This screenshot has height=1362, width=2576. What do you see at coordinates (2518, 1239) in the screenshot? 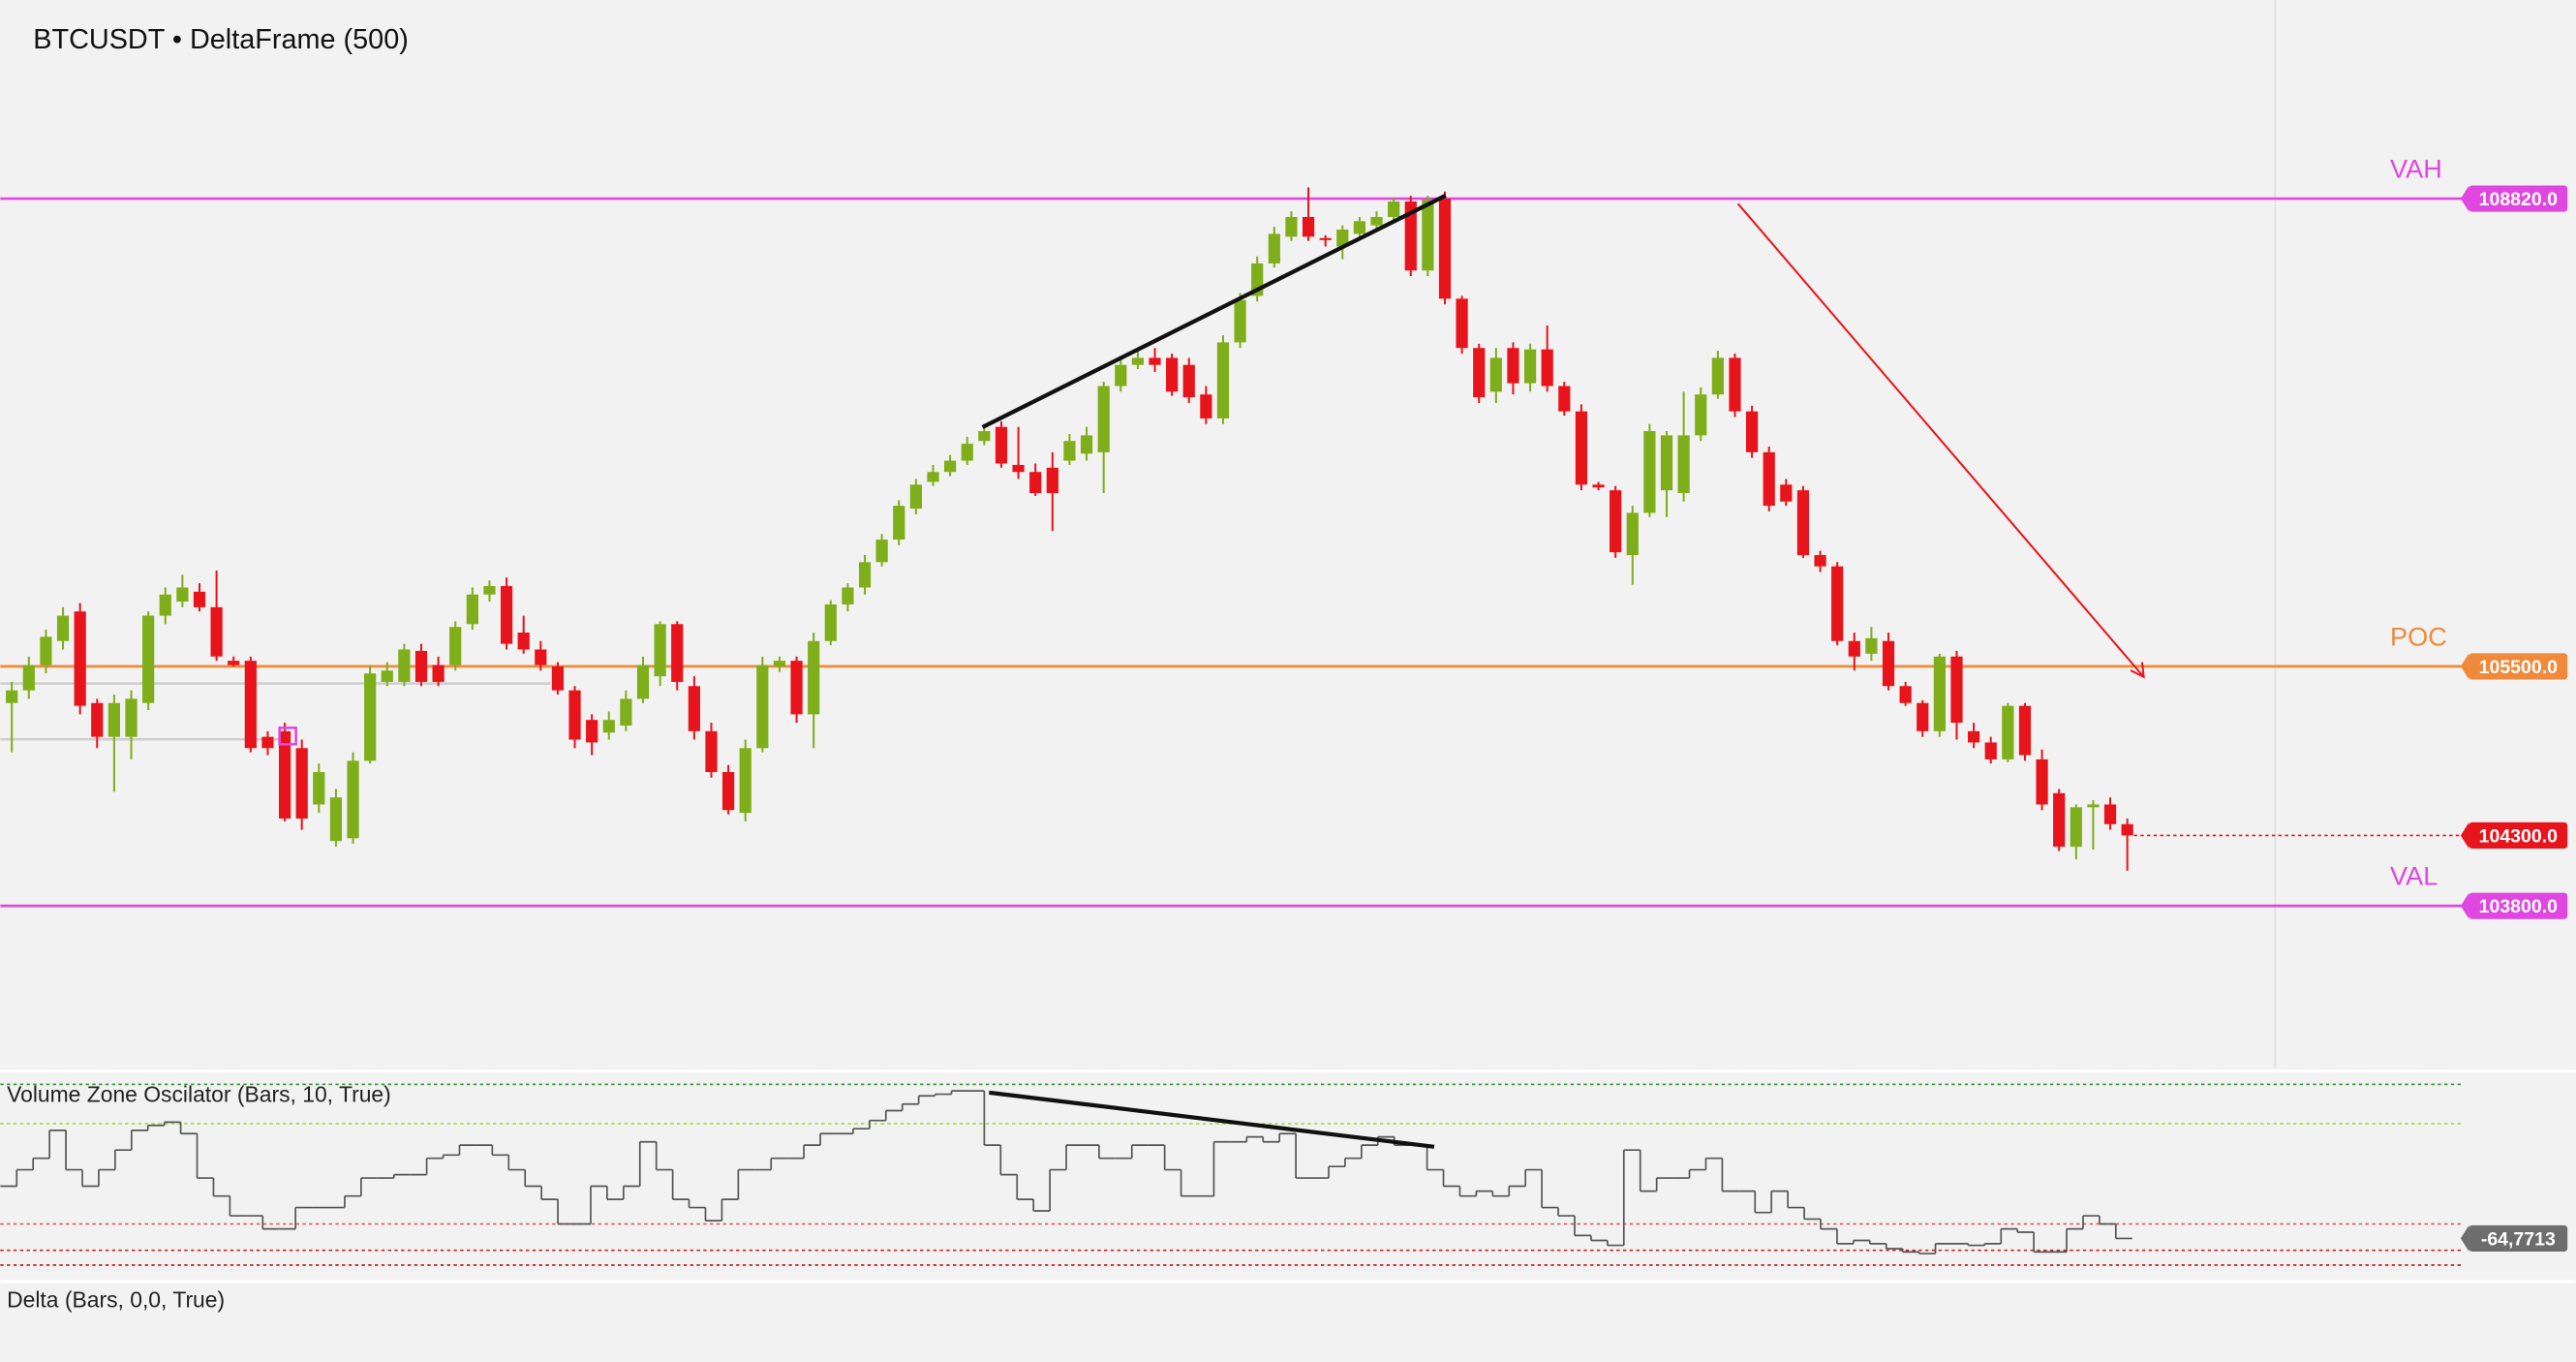
I see `price-tag-label: -64,7713` at bounding box center [2518, 1239].